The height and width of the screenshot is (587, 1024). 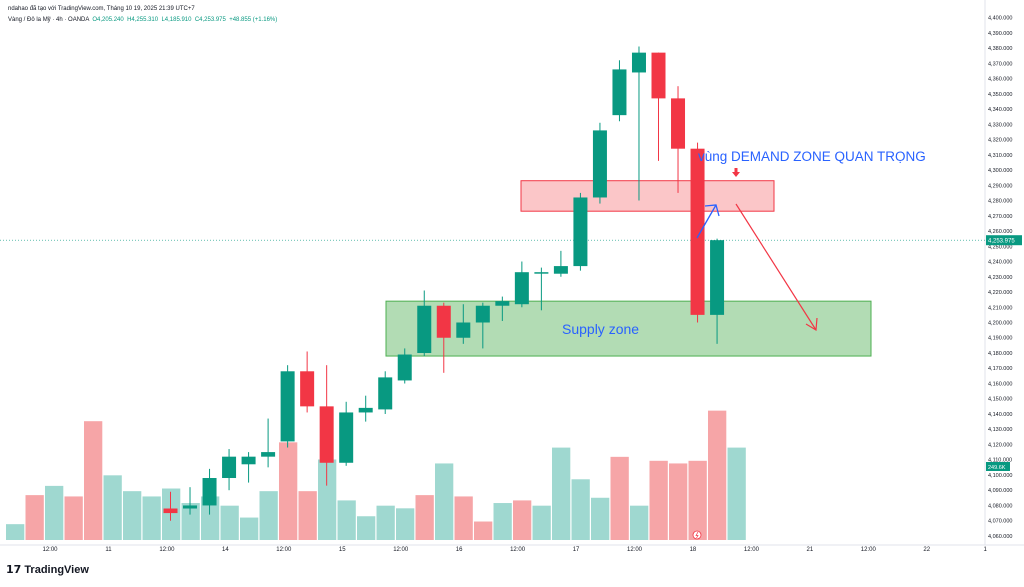 I want to click on y-tick-label: 4,230.000, so click(x=1000, y=278).